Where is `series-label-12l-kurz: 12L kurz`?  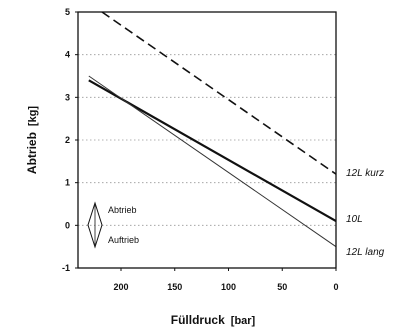
series-label-12l-kurz: 12L kurz is located at coordinates (365, 173).